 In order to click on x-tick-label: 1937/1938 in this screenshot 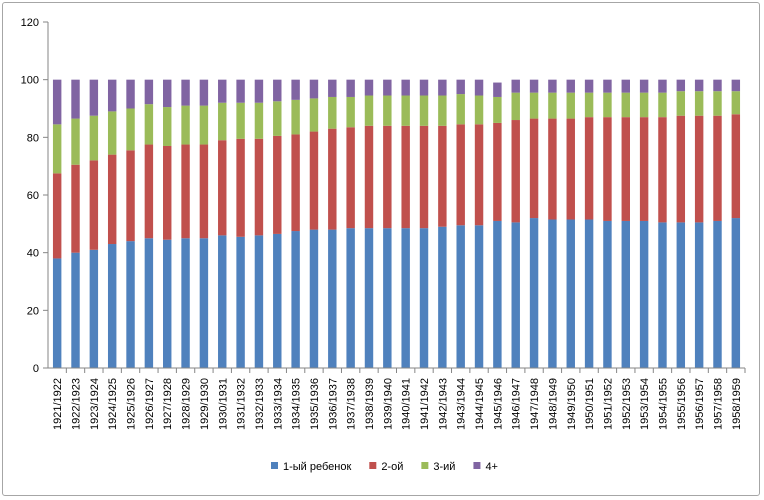, I will do `click(352, 404)`.